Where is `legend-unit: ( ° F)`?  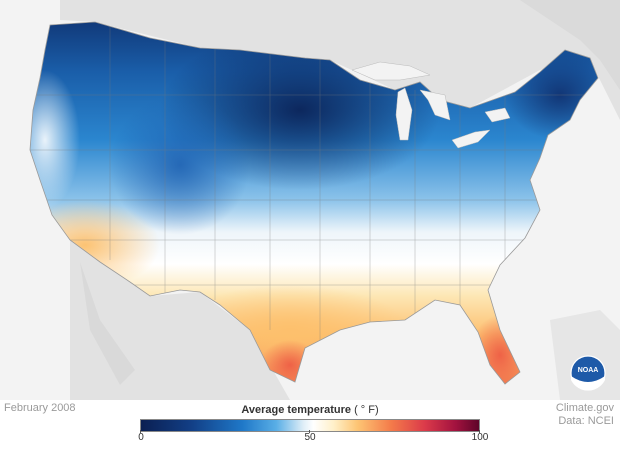
legend-unit: ( ° F) is located at coordinates (366, 410).